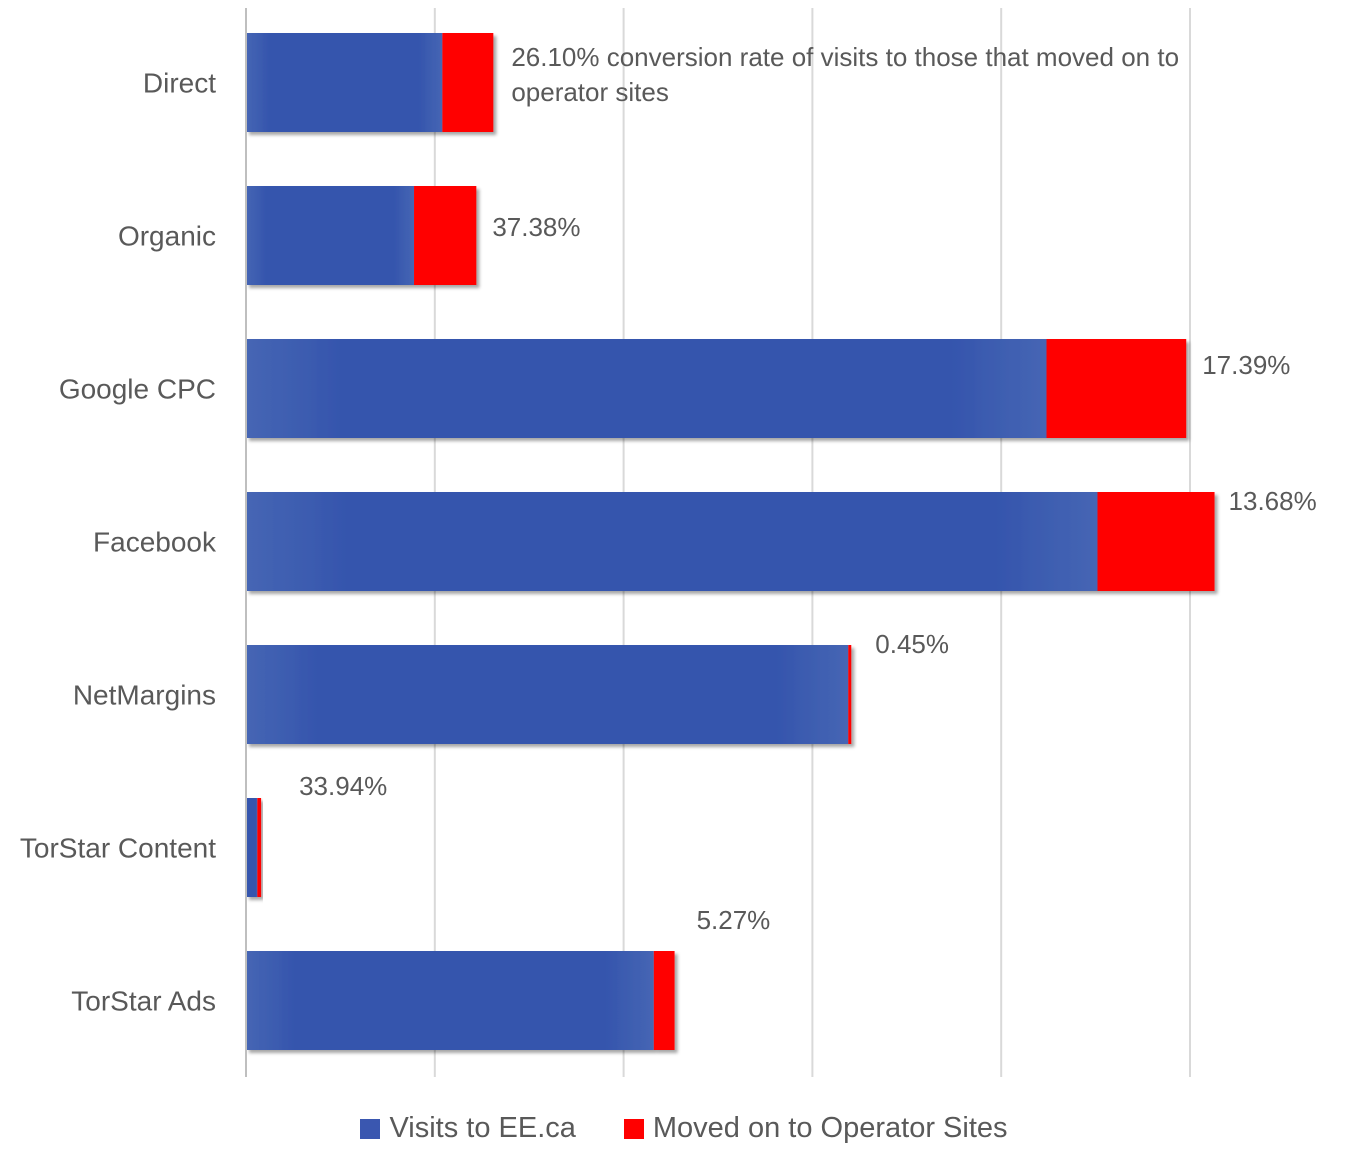 The width and height of the screenshot is (1368, 1149). What do you see at coordinates (482, 1128) in the screenshot?
I see `legend-label-visits: Visits to EE.ca` at bounding box center [482, 1128].